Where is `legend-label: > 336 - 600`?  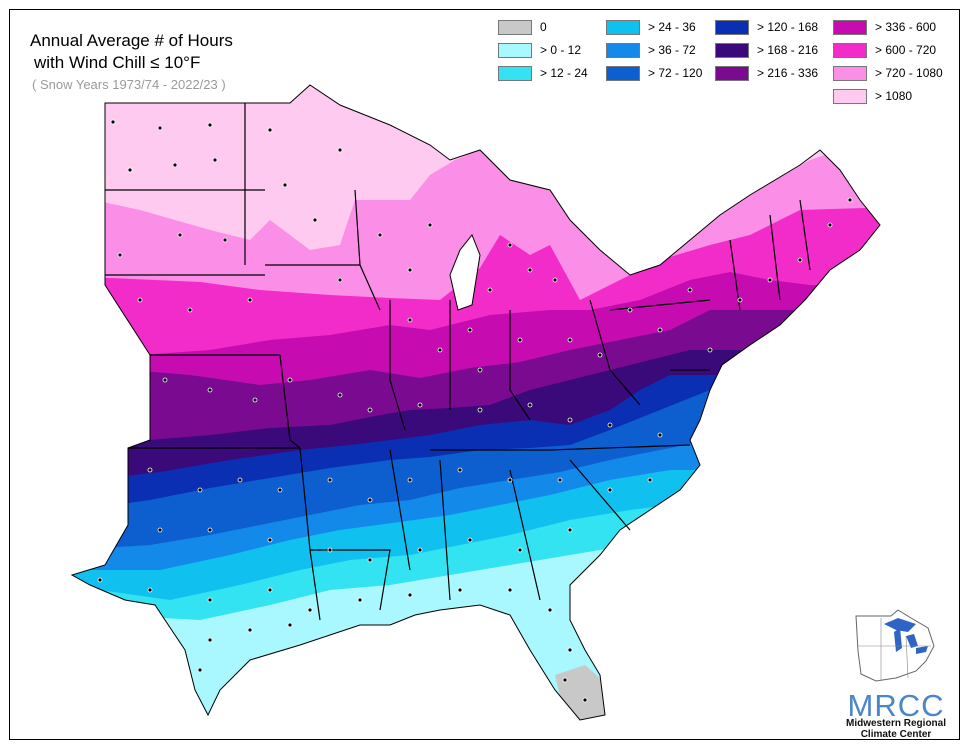
legend-label: > 336 - 600 is located at coordinates (906, 27).